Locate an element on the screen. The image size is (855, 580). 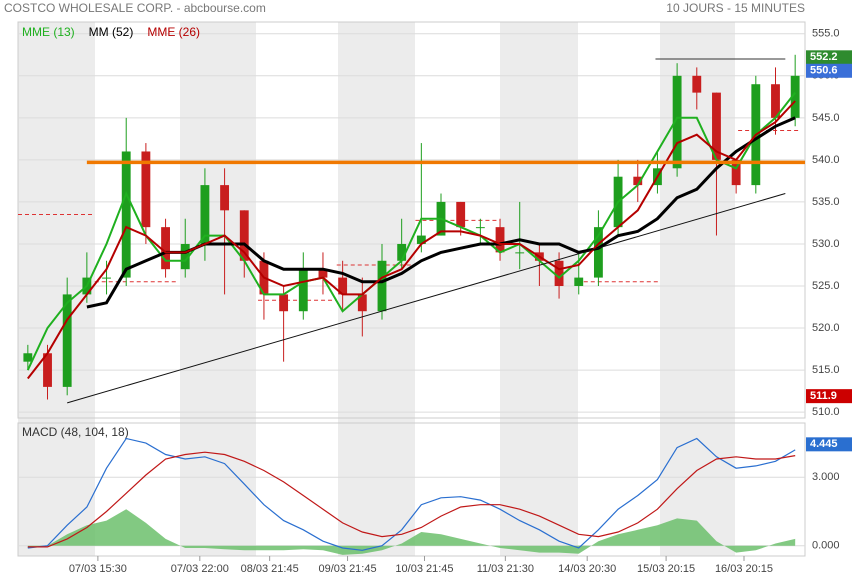
legend-entry: MME (13) is located at coordinates (48, 32).